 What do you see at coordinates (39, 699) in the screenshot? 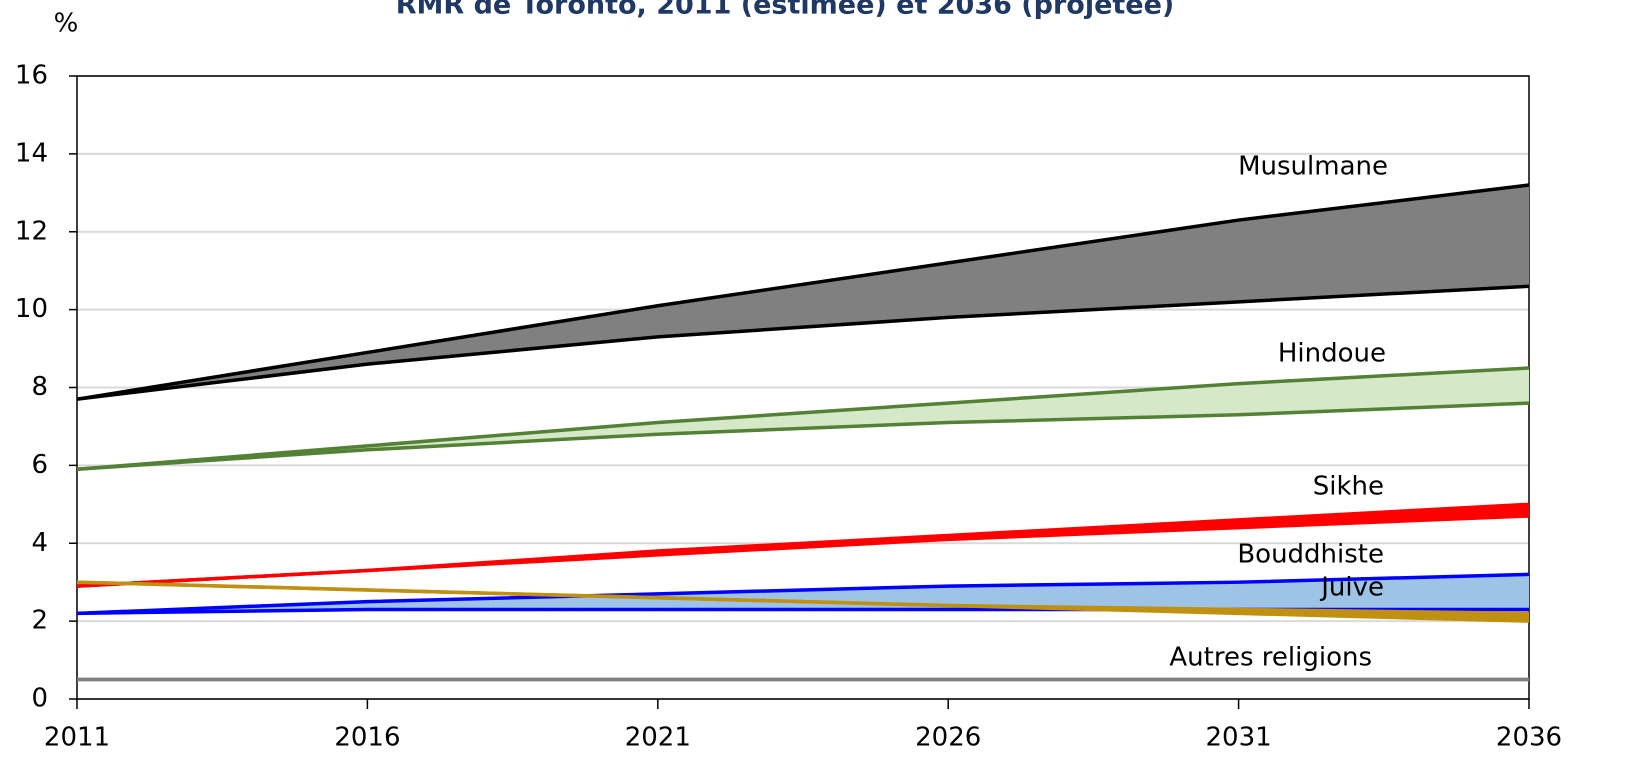
I see `y-tick-label: 0` at bounding box center [39, 699].